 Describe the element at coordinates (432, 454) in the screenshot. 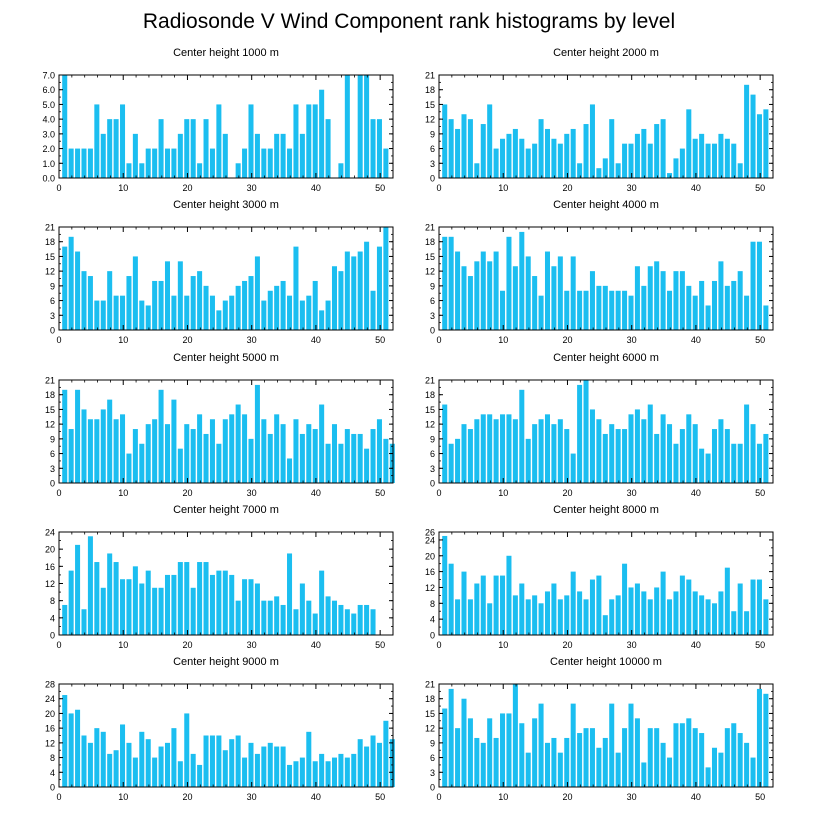

I see `y-tick-label: 6` at that location.